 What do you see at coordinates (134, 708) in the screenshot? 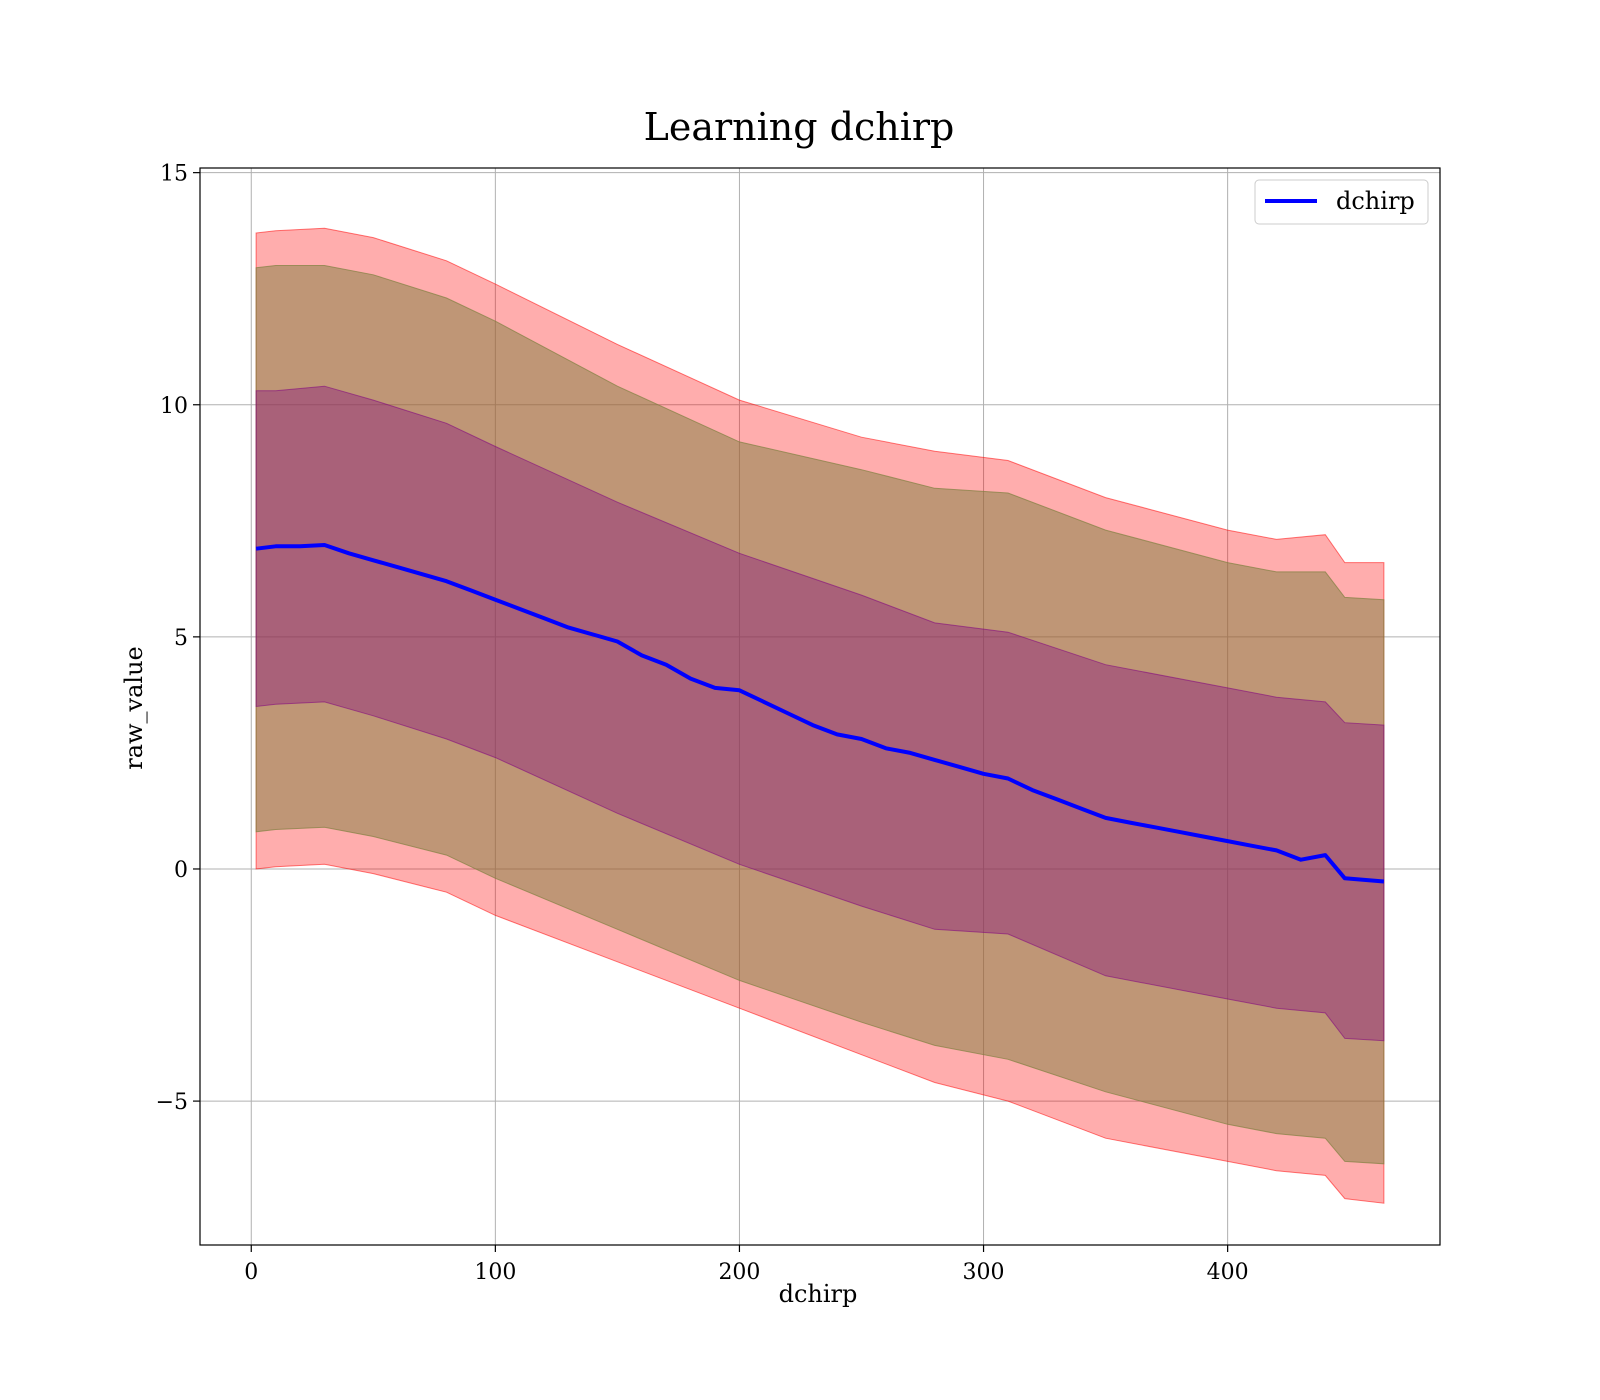
I see `y-axis-label: raw_value` at bounding box center [134, 708].